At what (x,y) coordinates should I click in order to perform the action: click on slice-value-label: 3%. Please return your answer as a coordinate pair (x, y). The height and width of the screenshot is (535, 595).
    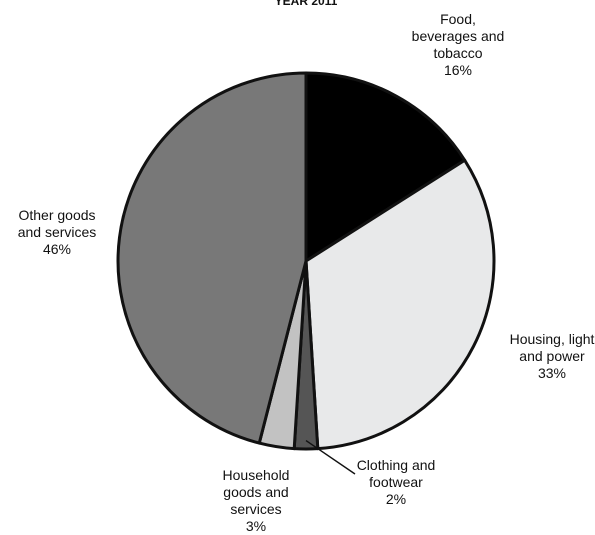
    Looking at the image, I should click on (256, 526).